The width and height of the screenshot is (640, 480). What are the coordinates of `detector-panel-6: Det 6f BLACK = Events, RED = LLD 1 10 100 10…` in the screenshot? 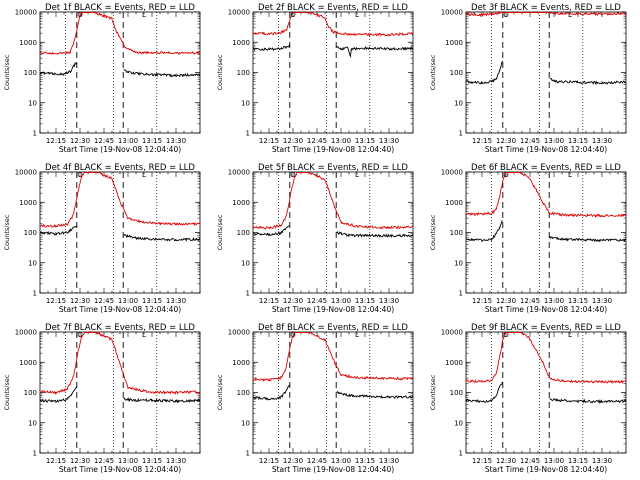 It's located at (528, 238).